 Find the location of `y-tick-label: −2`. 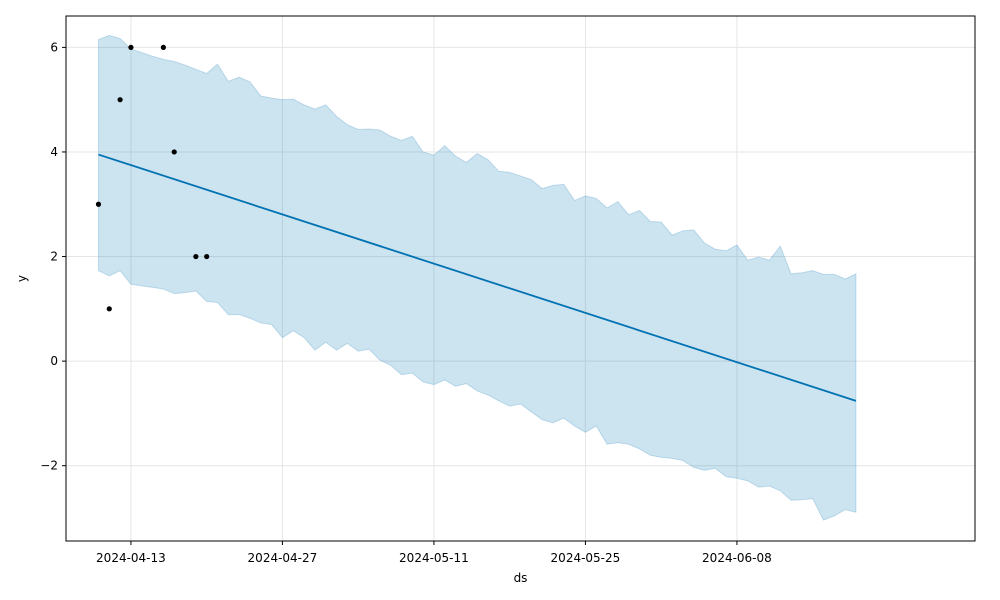

y-tick-label: −2 is located at coordinates (49, 466).